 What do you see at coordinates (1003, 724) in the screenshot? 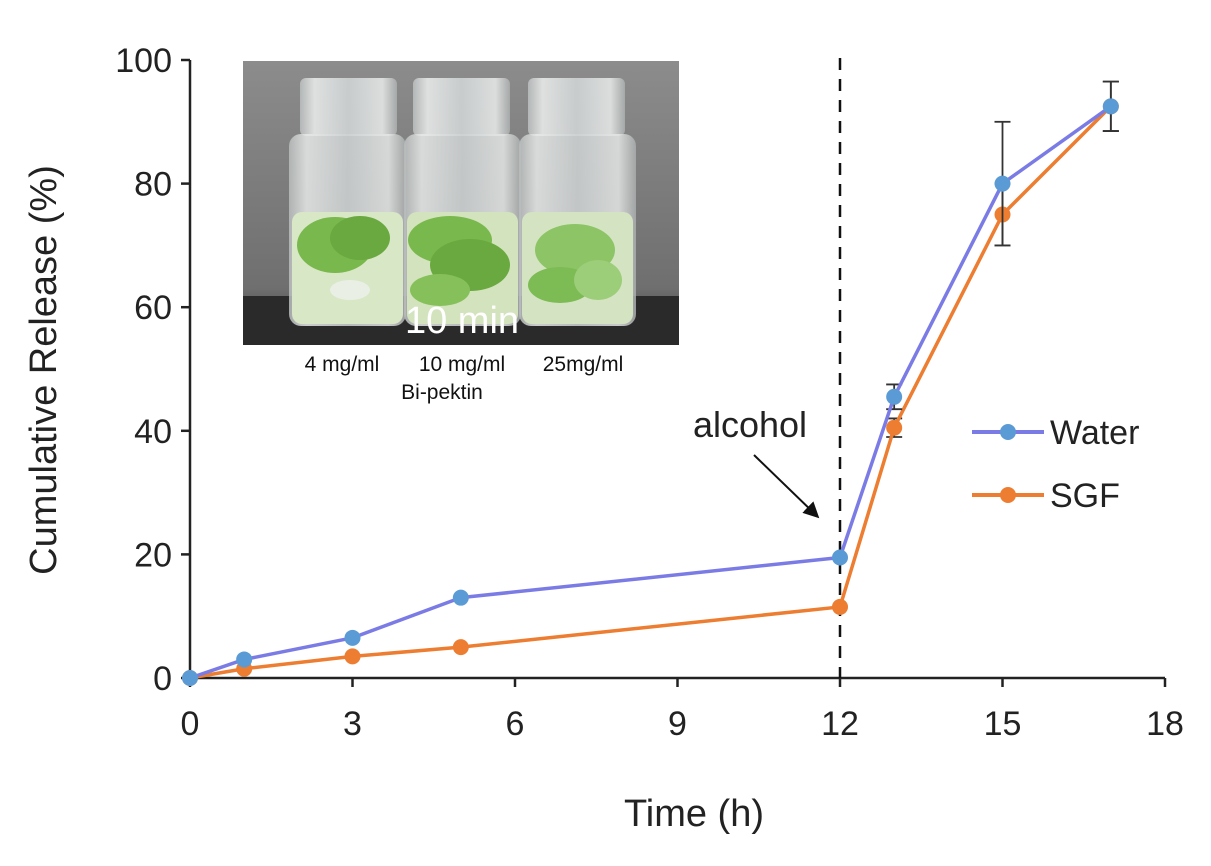
I see `x-tick-label: 15` at bounding box center [1003, 724].